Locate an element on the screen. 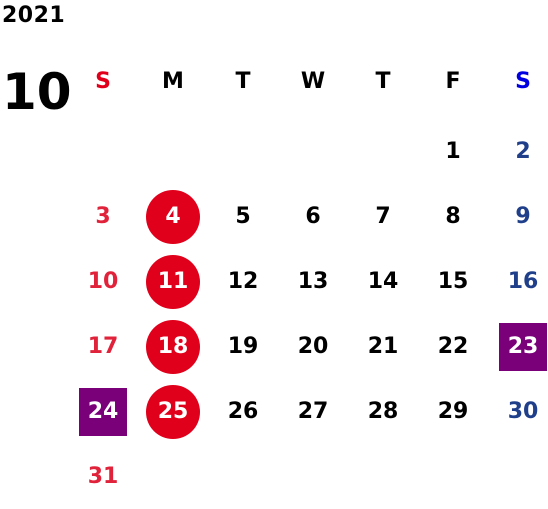  day-number: 13 is located at coordinates (313, 281).